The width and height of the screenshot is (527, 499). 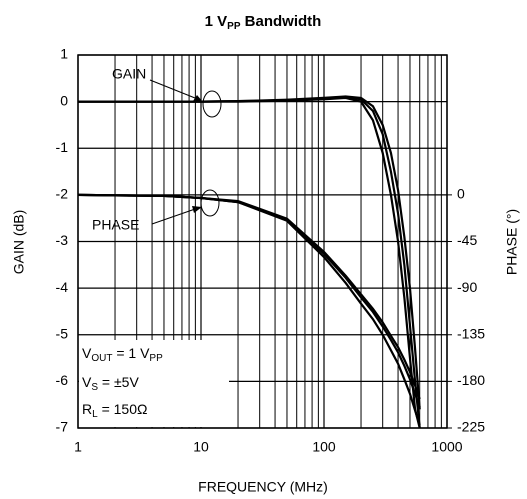 I want to click on y-tick-label: -5, so click(x=62, y=333).